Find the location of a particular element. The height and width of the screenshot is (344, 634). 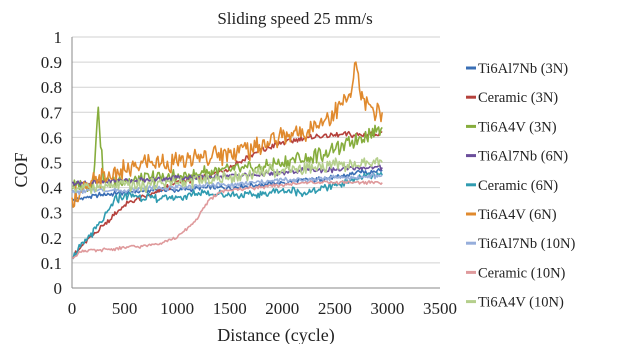

y-tick-label: 1 is located at coordinates (58, 37).